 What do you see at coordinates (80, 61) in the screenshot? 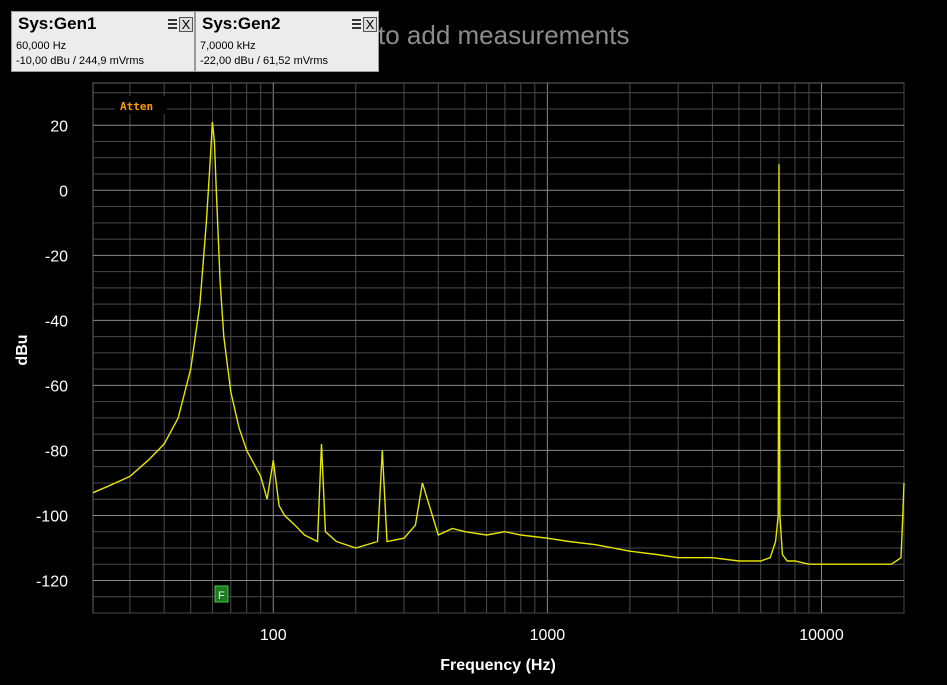
I see `level-readout: -10,00 dBu / 244,9 mVrms` at bounding box center [80, 61].